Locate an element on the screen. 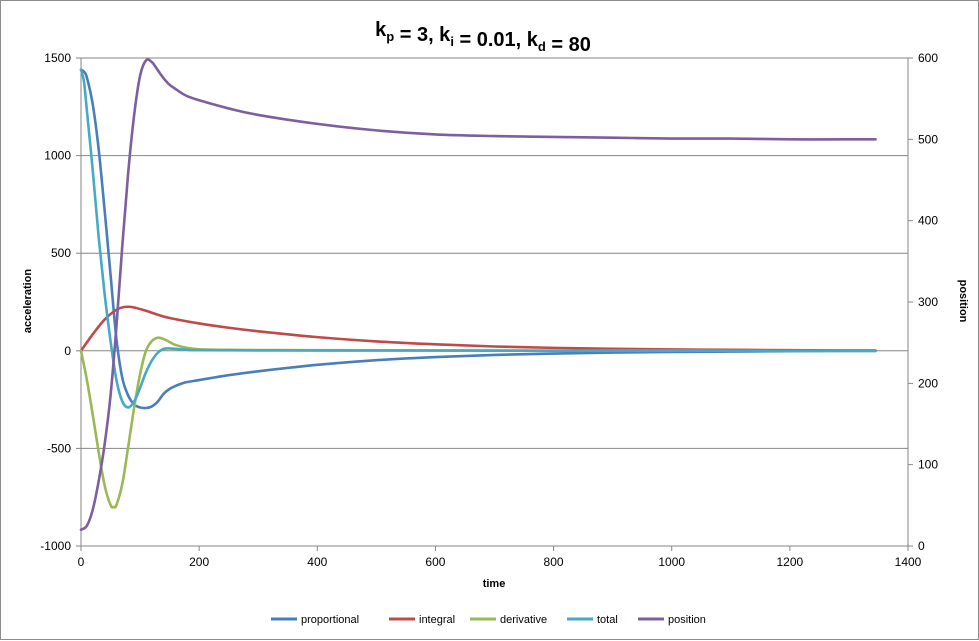  title-subscript: p is located at coordinates (390, 36).